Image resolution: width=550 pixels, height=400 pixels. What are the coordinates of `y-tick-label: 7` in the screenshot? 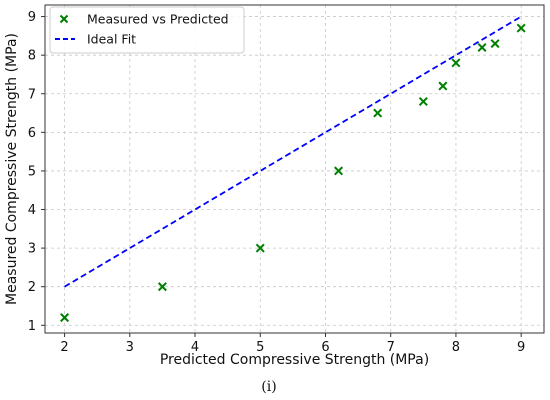 It's located at (32, 94).